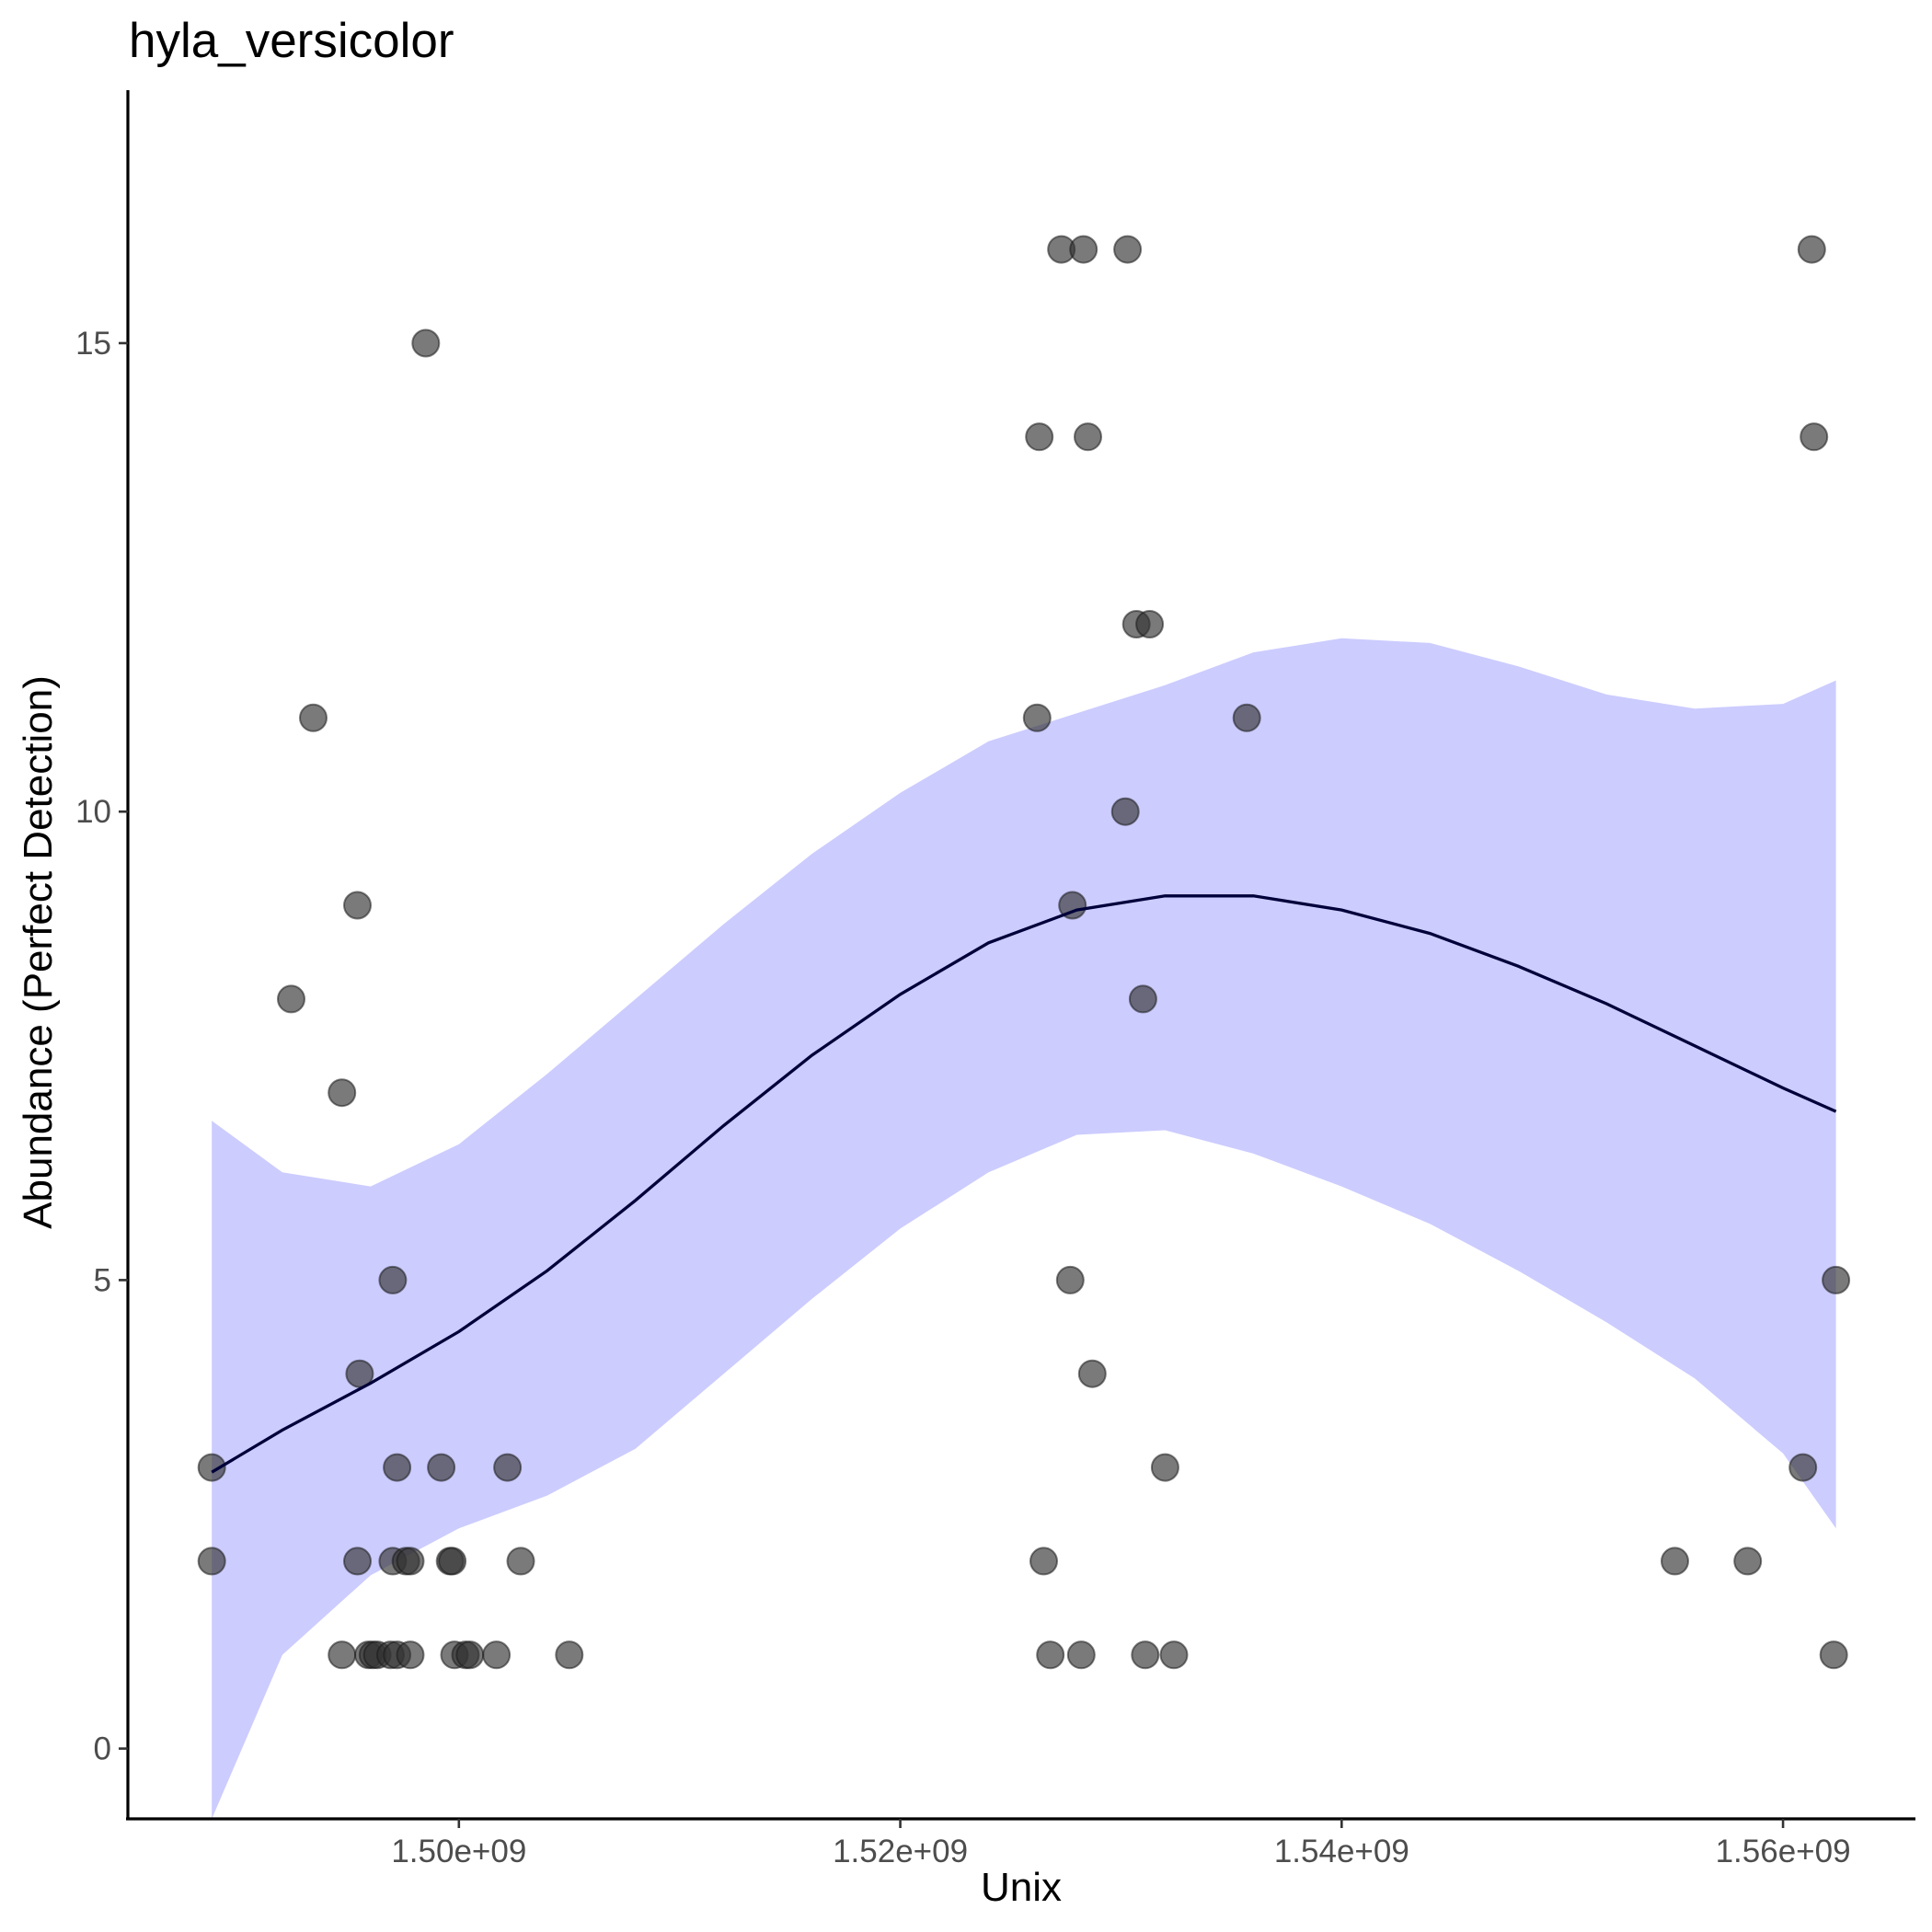 The height and width of the screenshot is (1932, 1932). What do you see at coordinates (93, 344) in the screenshot?
I see `y-tick-label-3: 15` at bounding box center [93, 344].